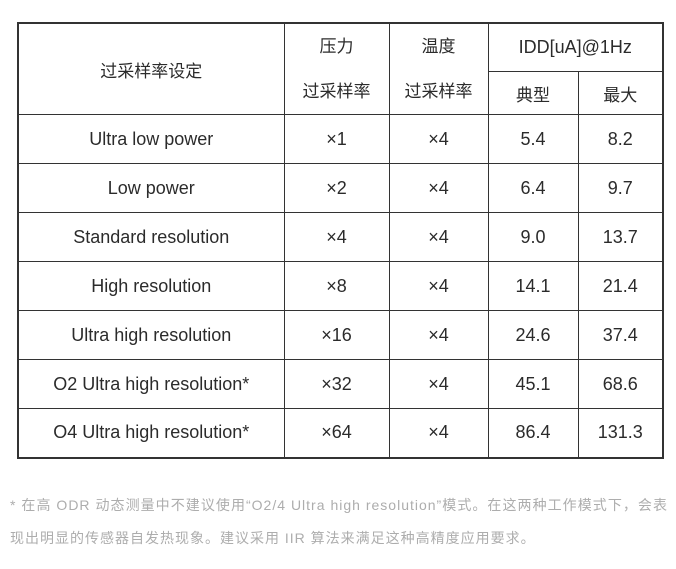 This screenshot has height=569, width=676. Describe the element at coordinates (151, 384) in the screenshot. I see `mode-cell: O2 Ultra high resolution*` at that location.